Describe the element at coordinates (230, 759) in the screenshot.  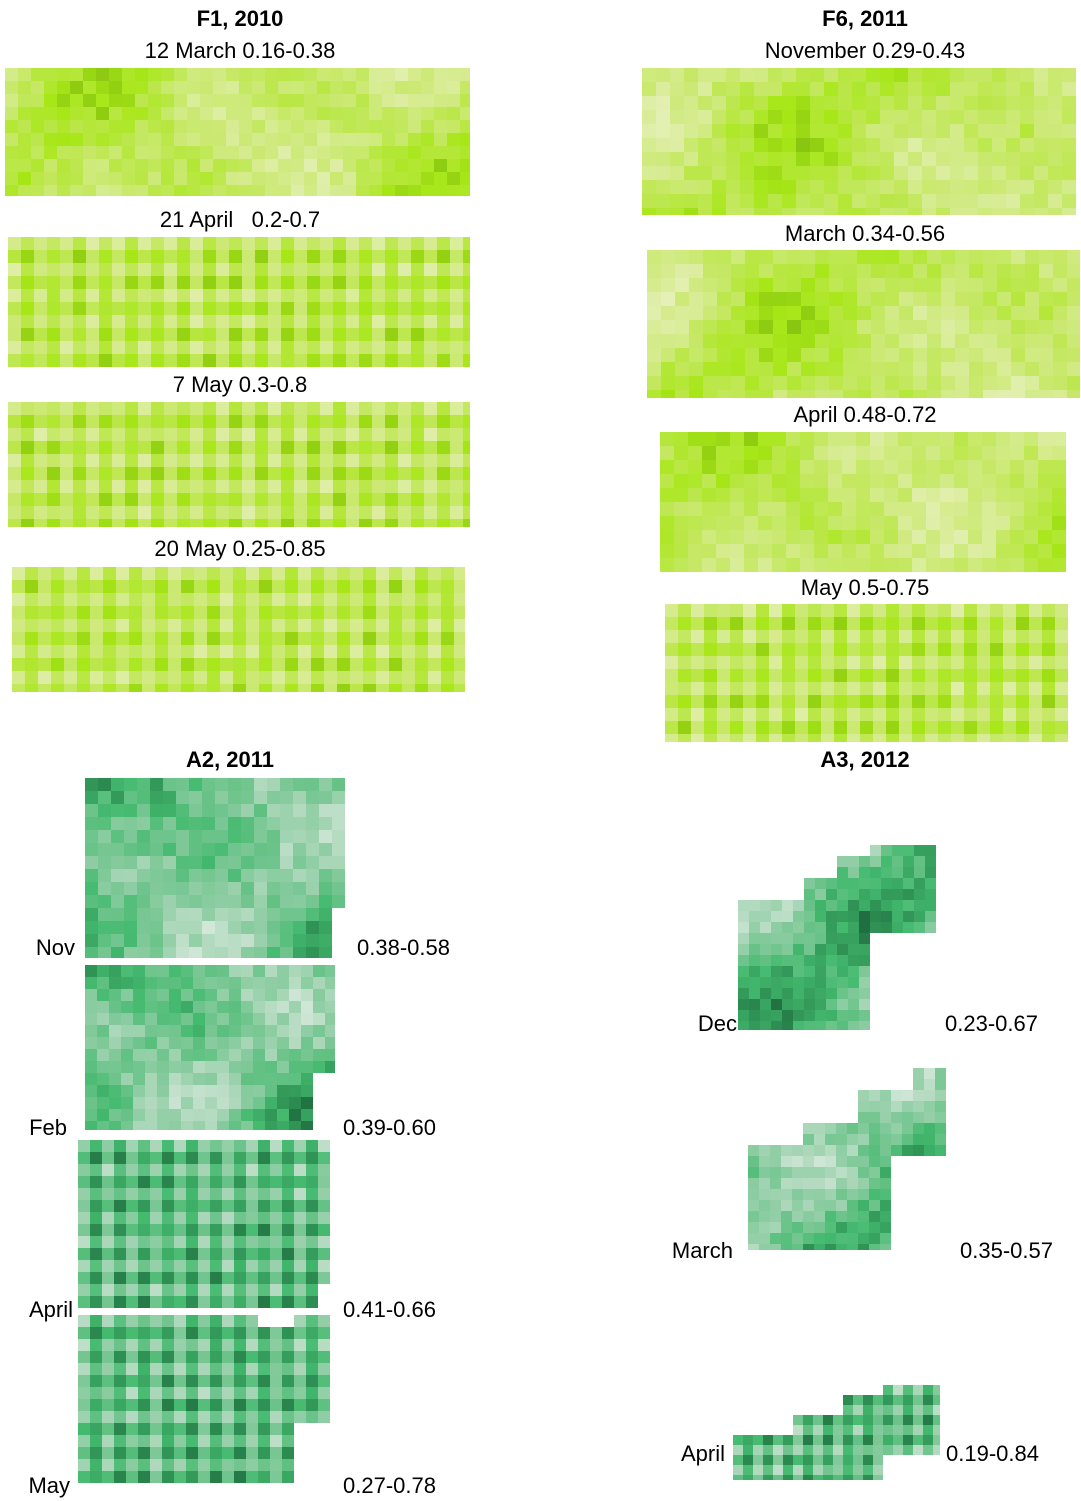
I see `panel-title: A2, 2011` at that location.